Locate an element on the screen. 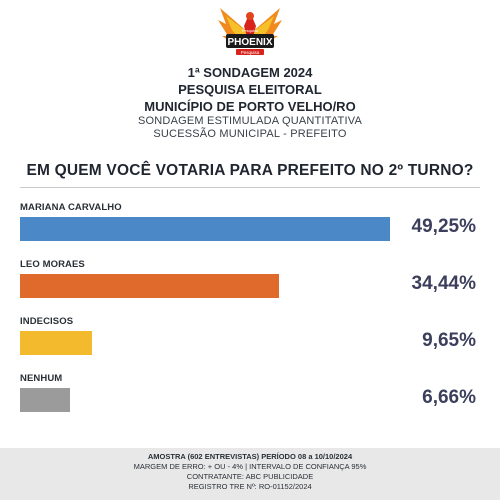 This screenshot has height=500, width=500. title-line-3: MUNICÍPIO DE PORTO VELHO/RO is located at coordinates (250, 106).